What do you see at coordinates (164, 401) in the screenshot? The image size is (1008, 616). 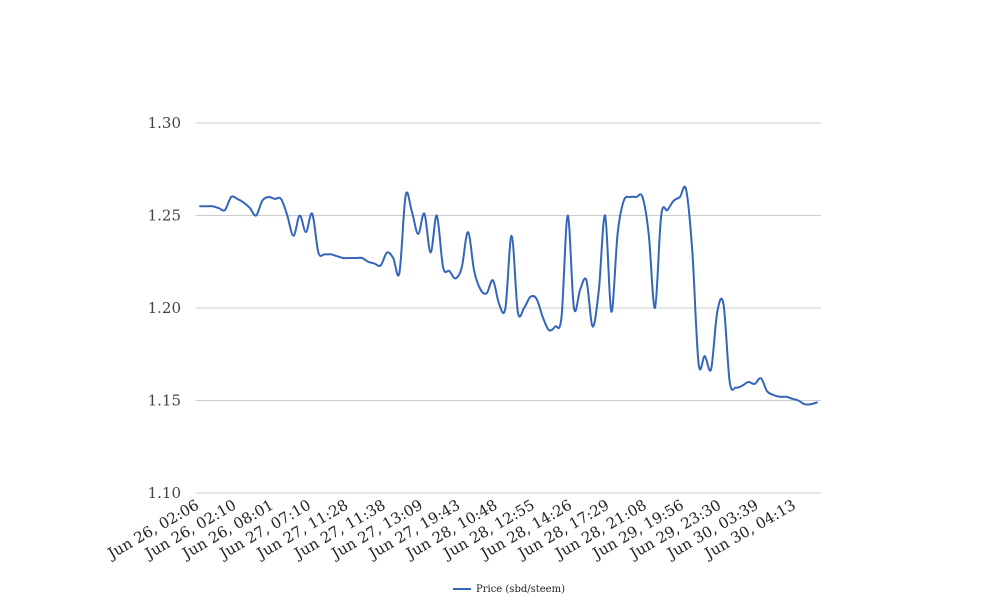 I see `y-tick-label: 1.15` at bounding box center [164, 401].